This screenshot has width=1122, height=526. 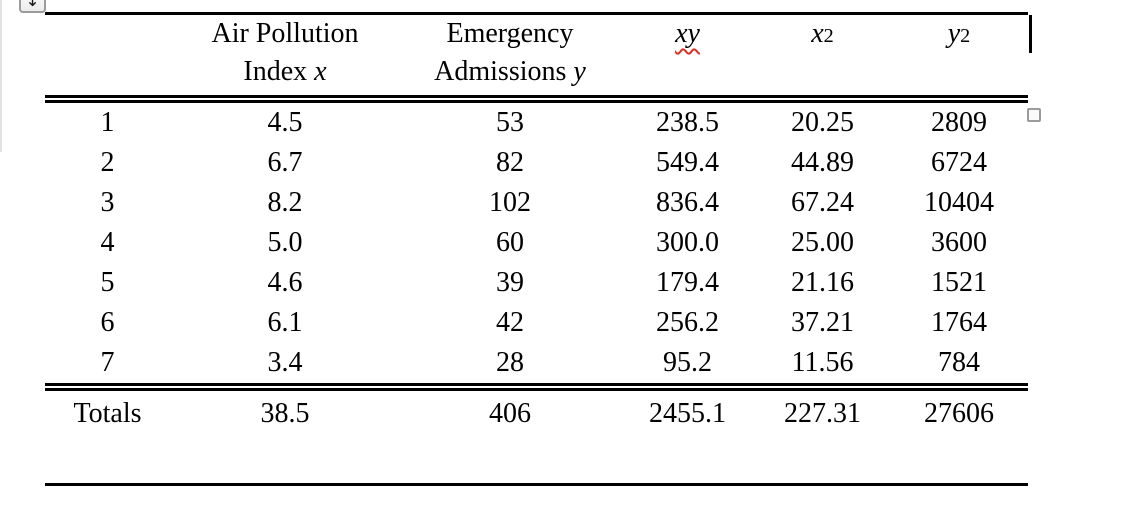 I want to click on totals-row: Totals 38.5 406 2455.1 227.31 27606, so click(x=536, y=412).